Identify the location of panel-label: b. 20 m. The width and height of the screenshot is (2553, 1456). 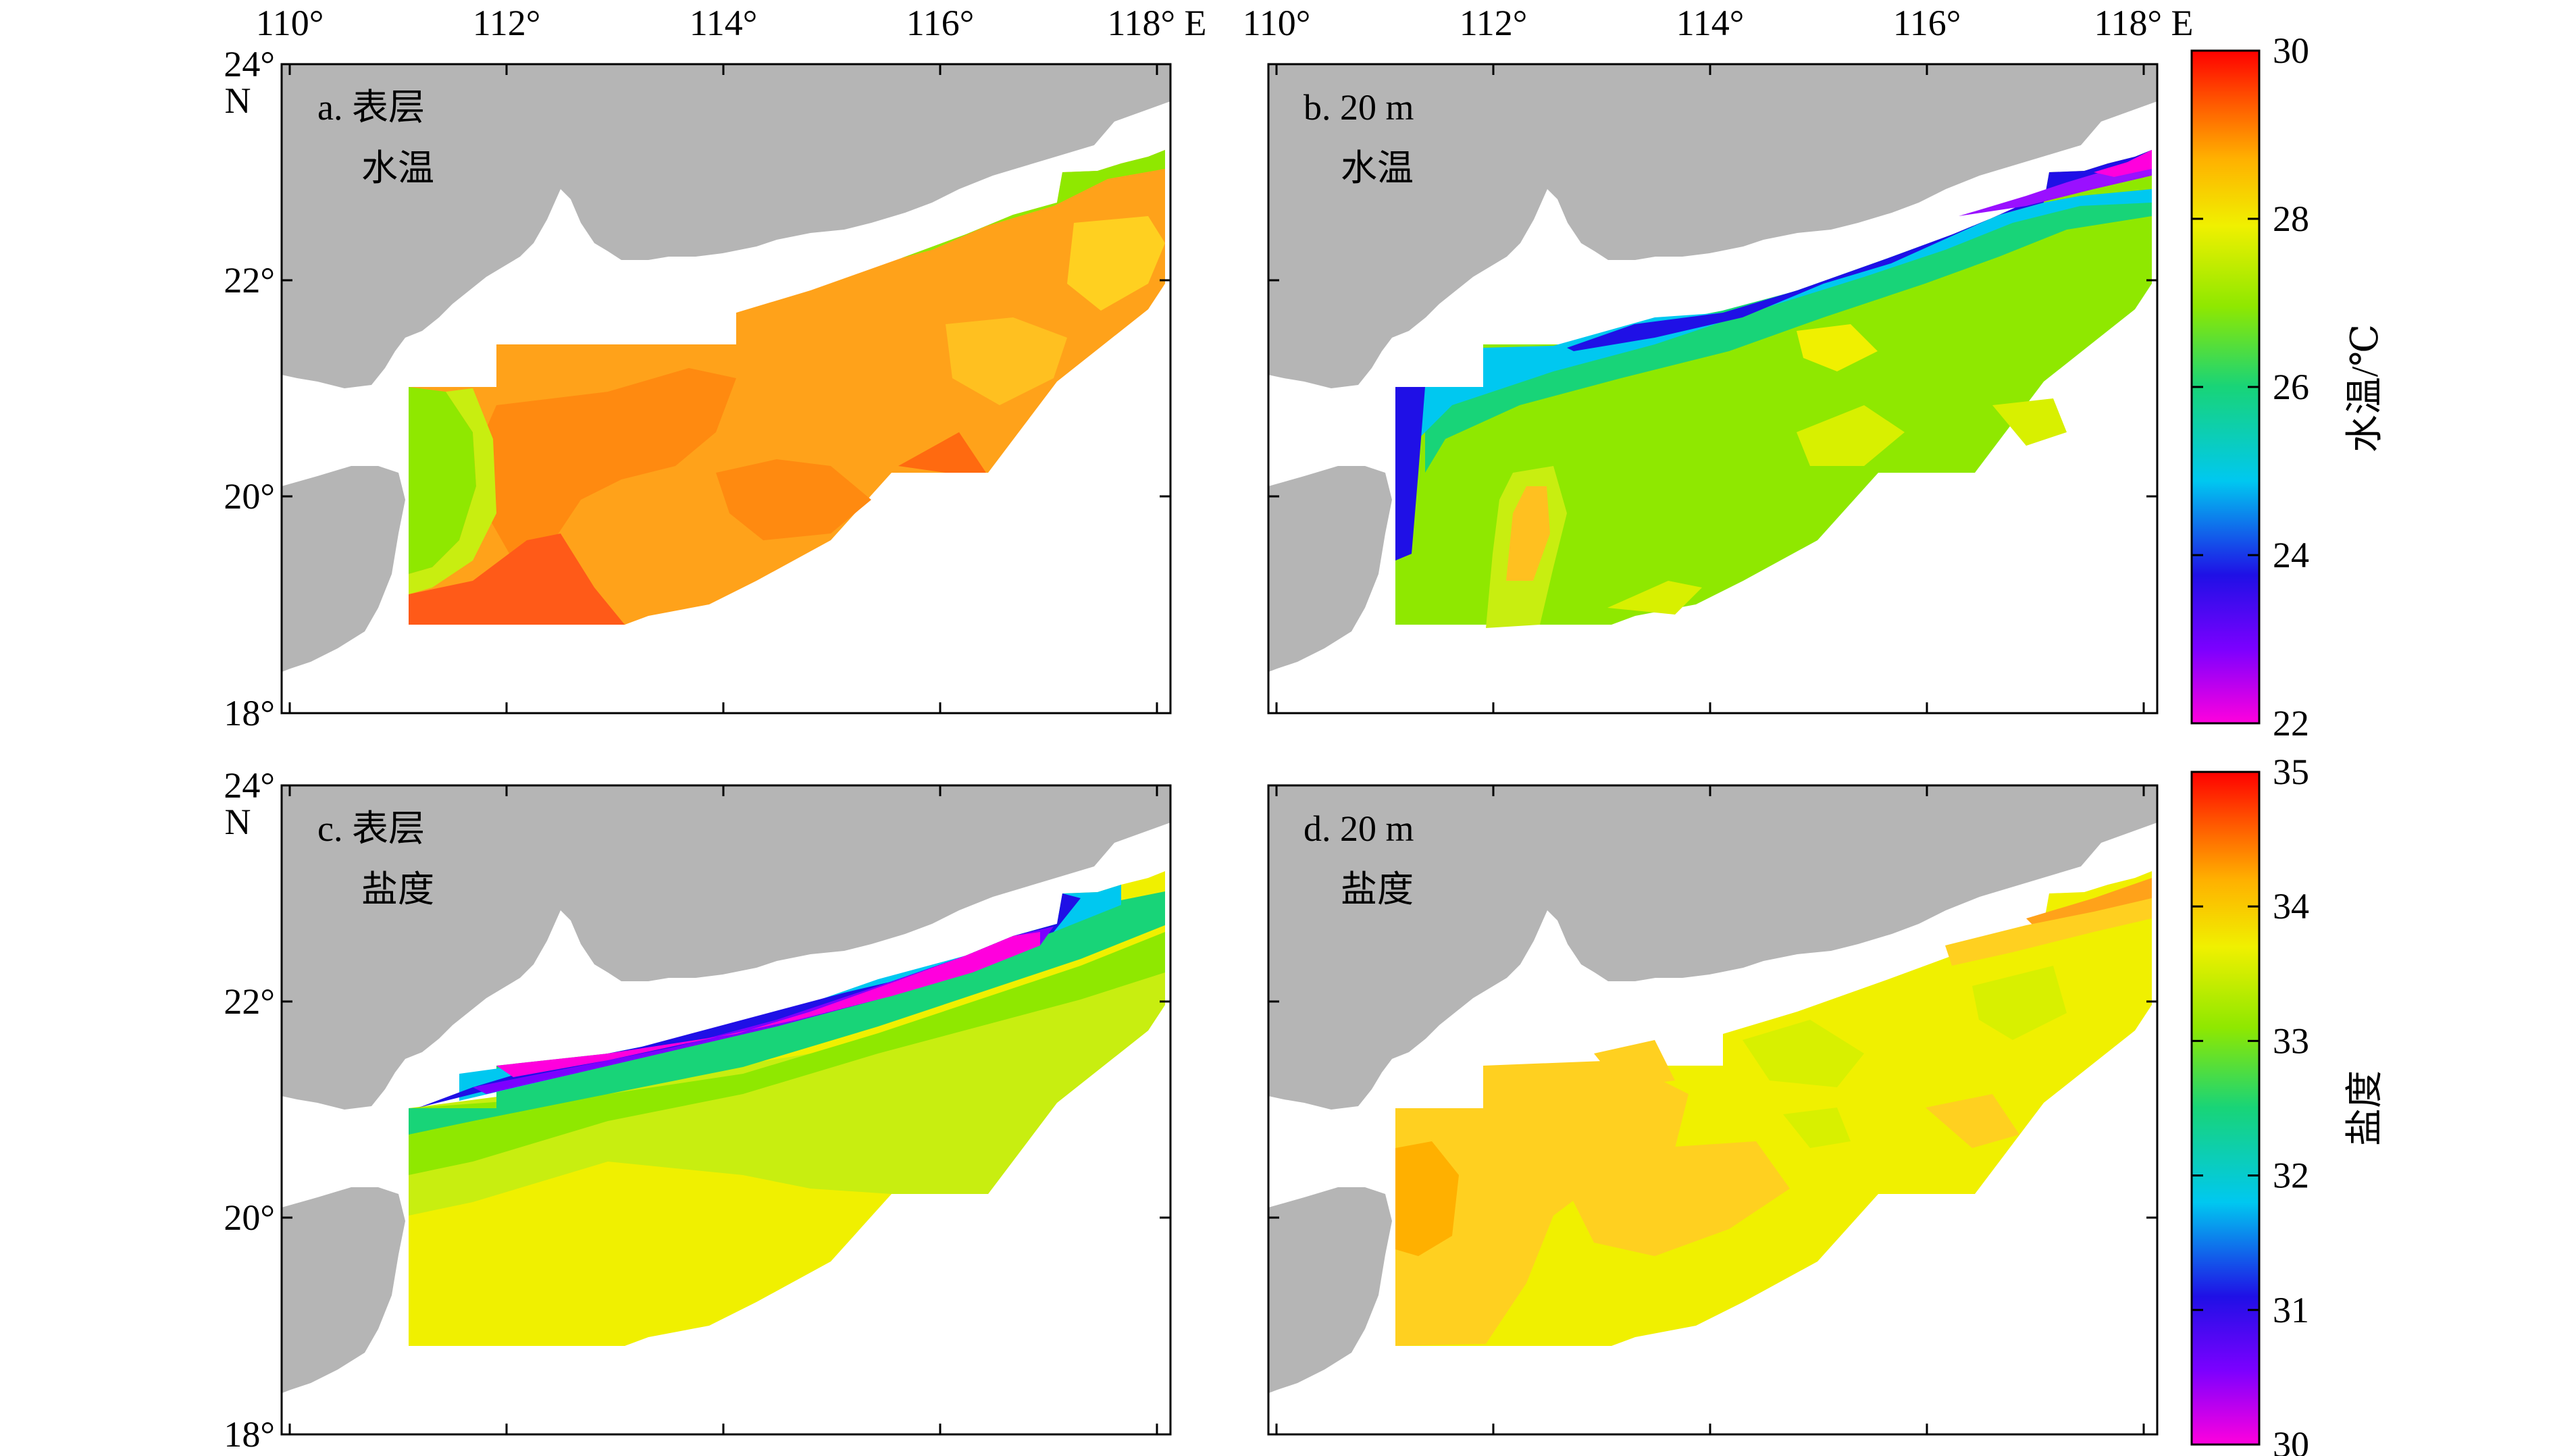
(1359, 108).